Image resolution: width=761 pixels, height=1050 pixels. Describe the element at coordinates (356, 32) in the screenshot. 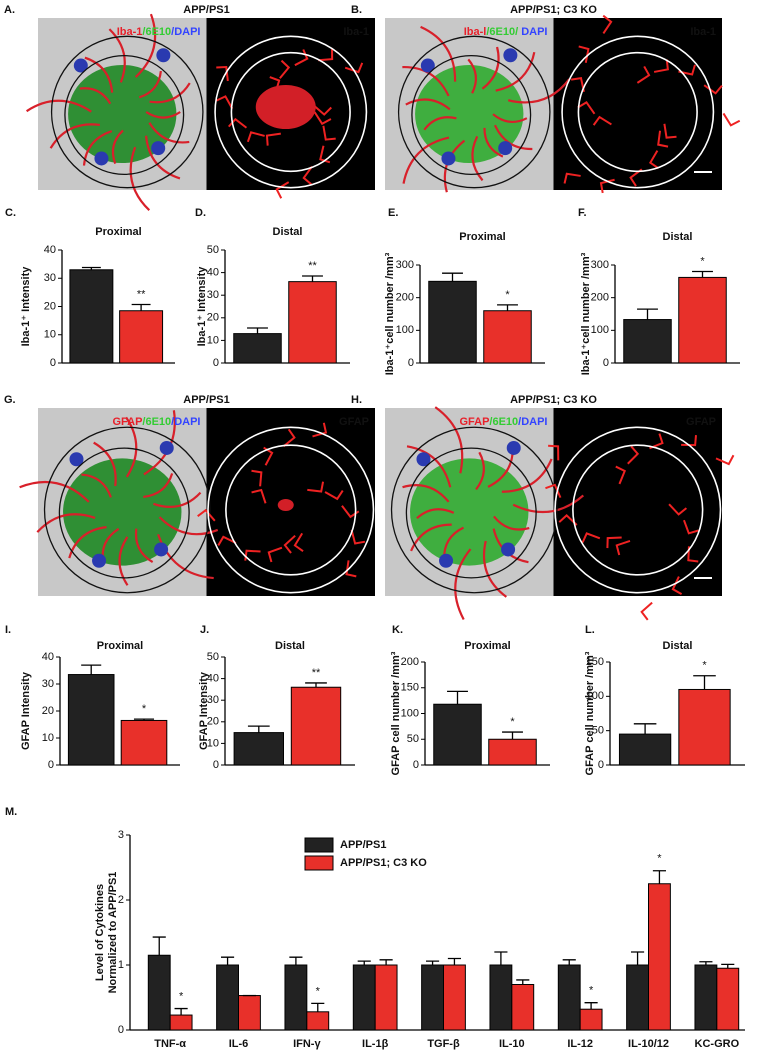

I see `channel-label: Iba-1` at that location.